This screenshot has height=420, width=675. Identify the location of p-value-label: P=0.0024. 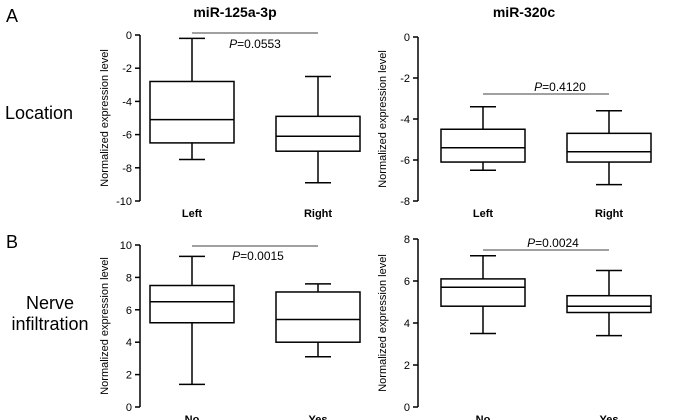
(553, 243).